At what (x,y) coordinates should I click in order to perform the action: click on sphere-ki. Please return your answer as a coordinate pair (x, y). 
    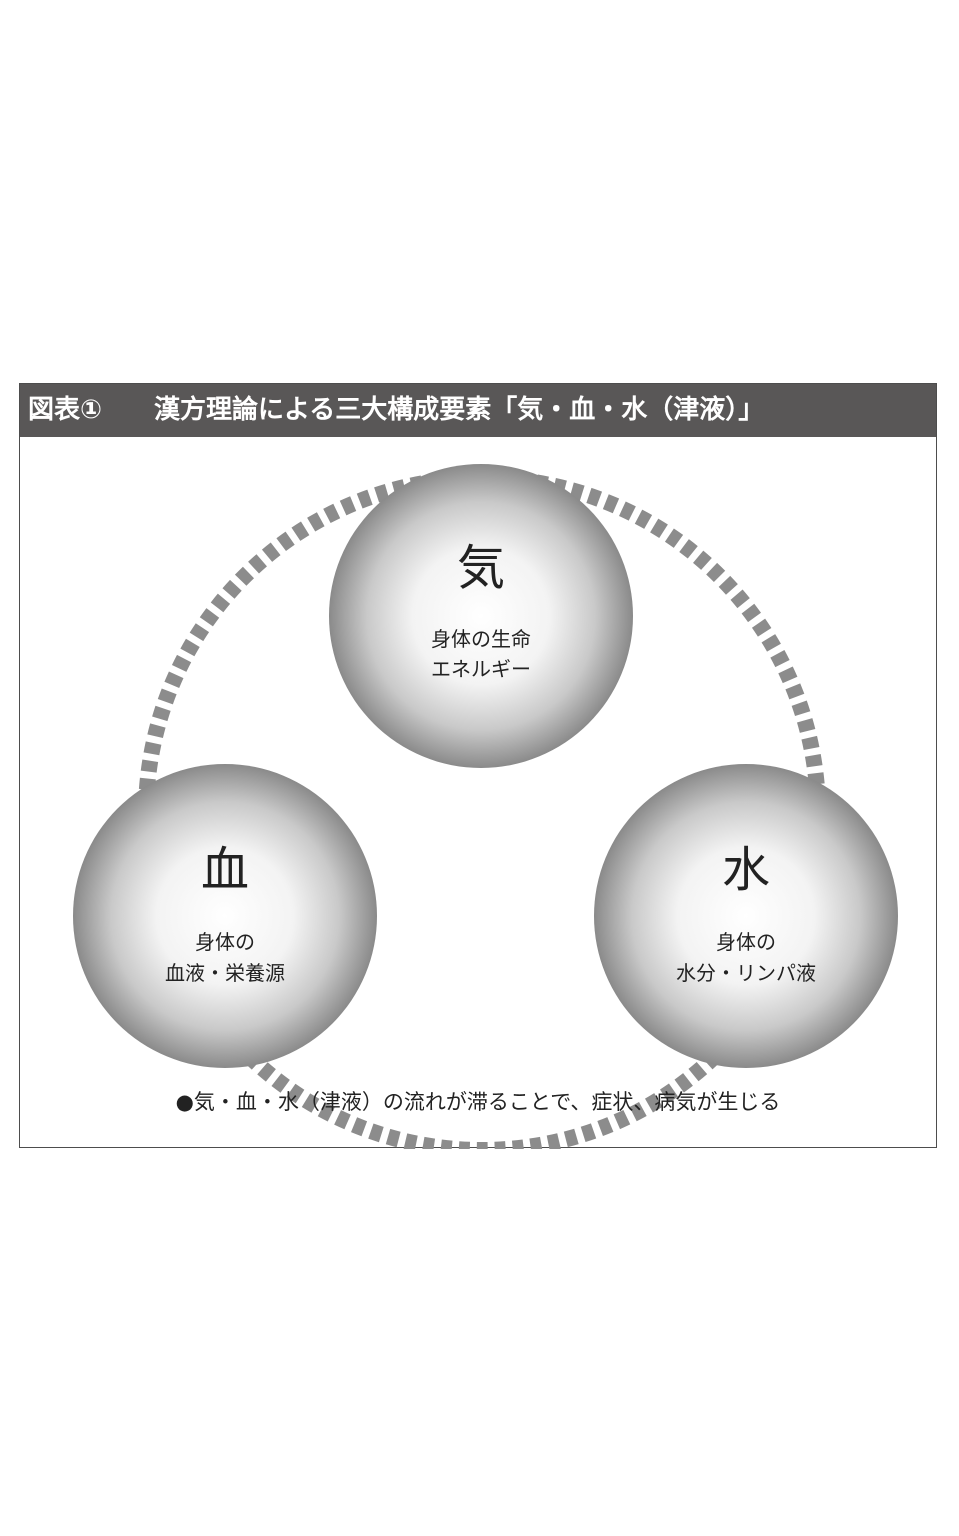
    Looking at the image, I should click on (481, 616).